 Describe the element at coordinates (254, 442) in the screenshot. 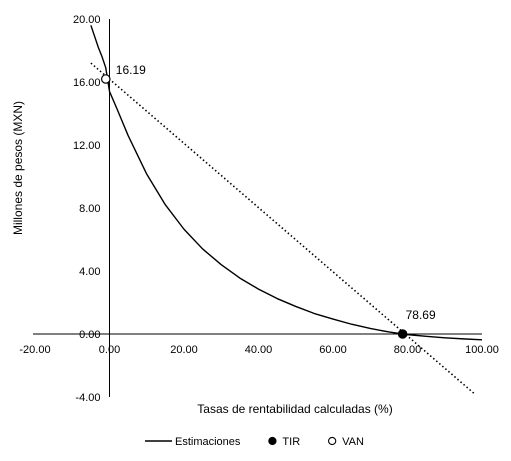

I see `legend: Estimaciones TIR VAN` at that location.